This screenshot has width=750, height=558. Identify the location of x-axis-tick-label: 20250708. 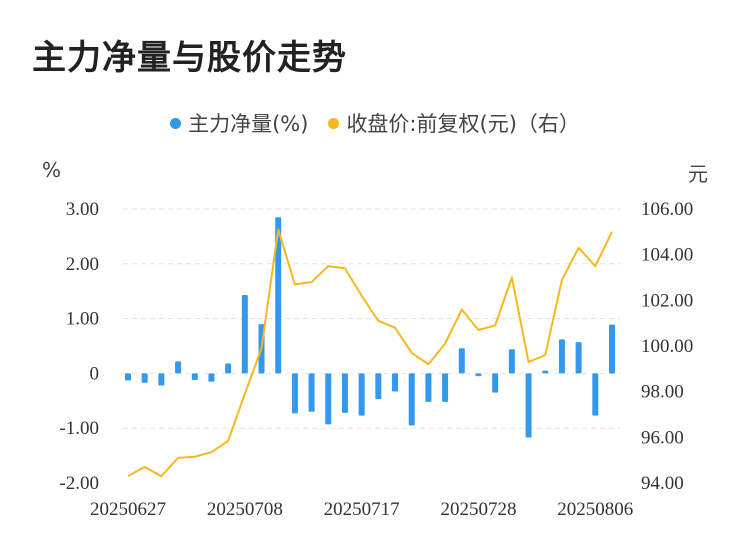
(245, 509).